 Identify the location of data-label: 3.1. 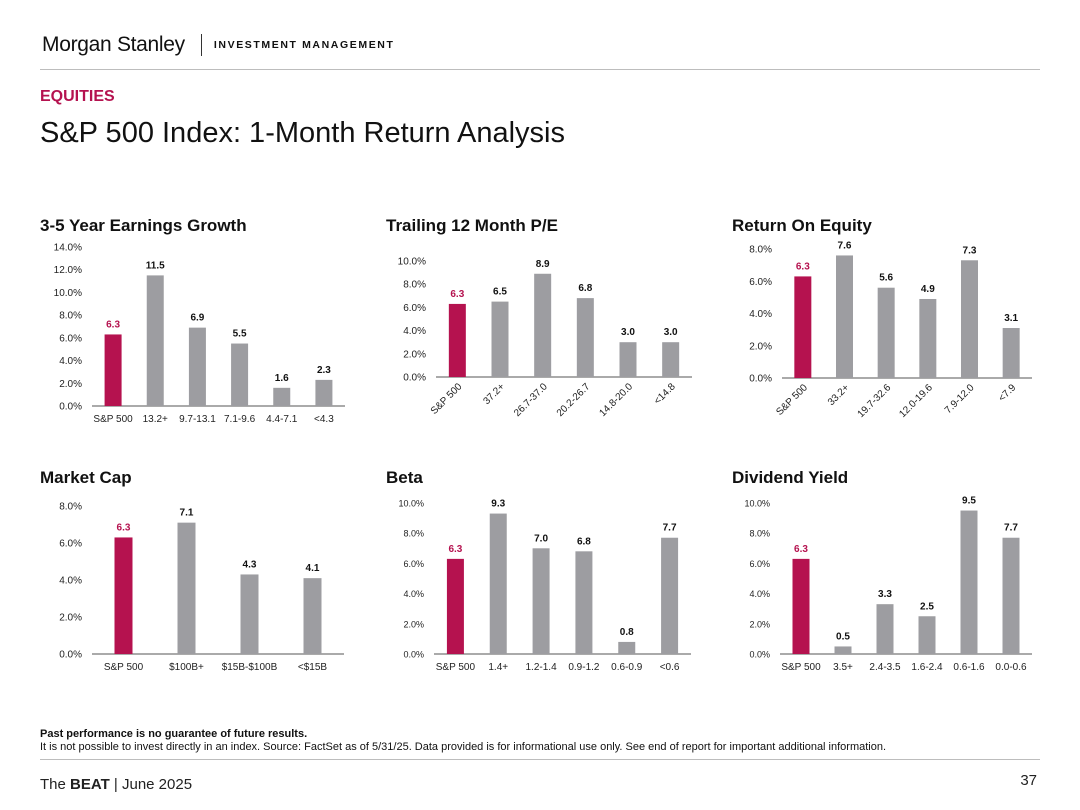
(1011, 318).